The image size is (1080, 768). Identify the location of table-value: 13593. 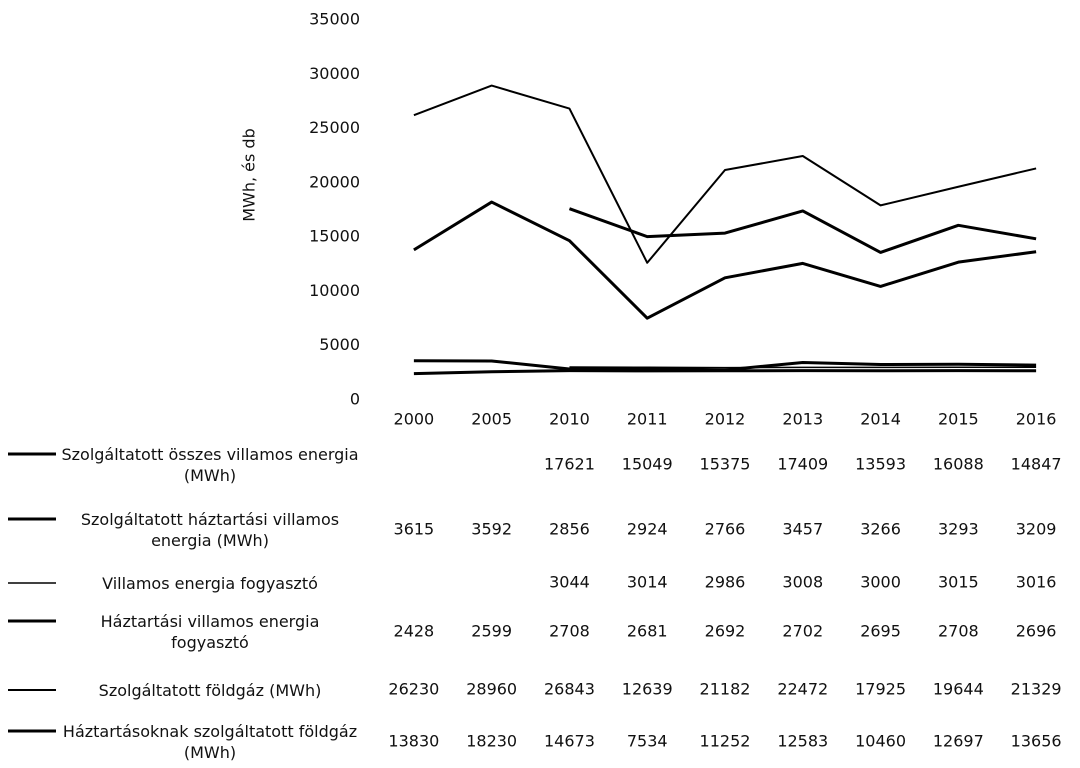
(880, 464).